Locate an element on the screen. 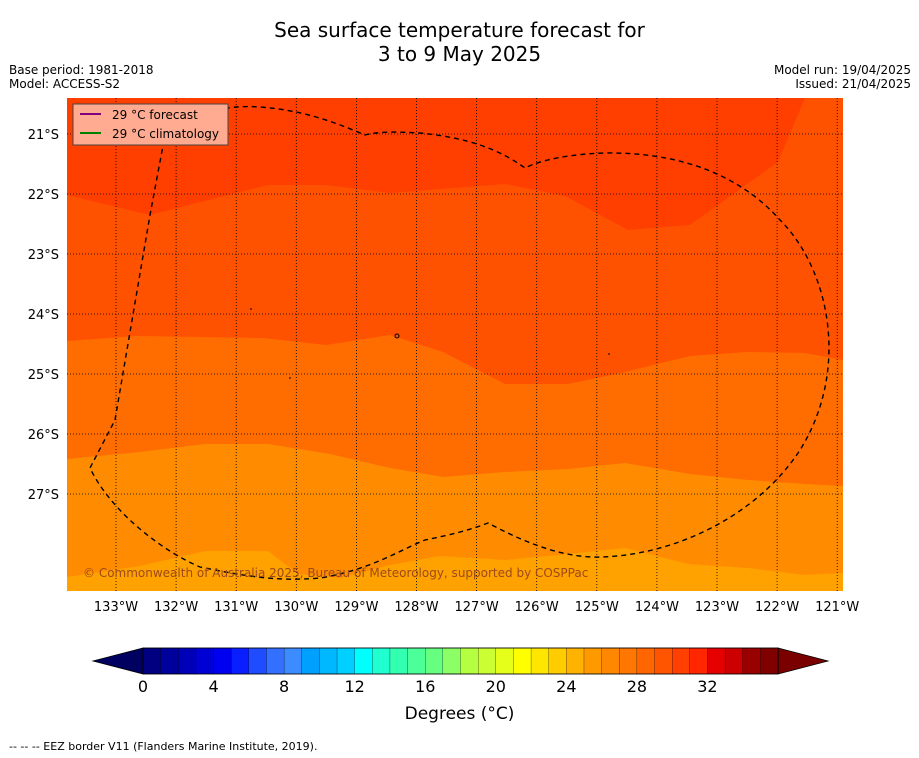 This screenshot has height=758, width=919. colorbar-tick-label: 24 is located at coordinates (566, 686).